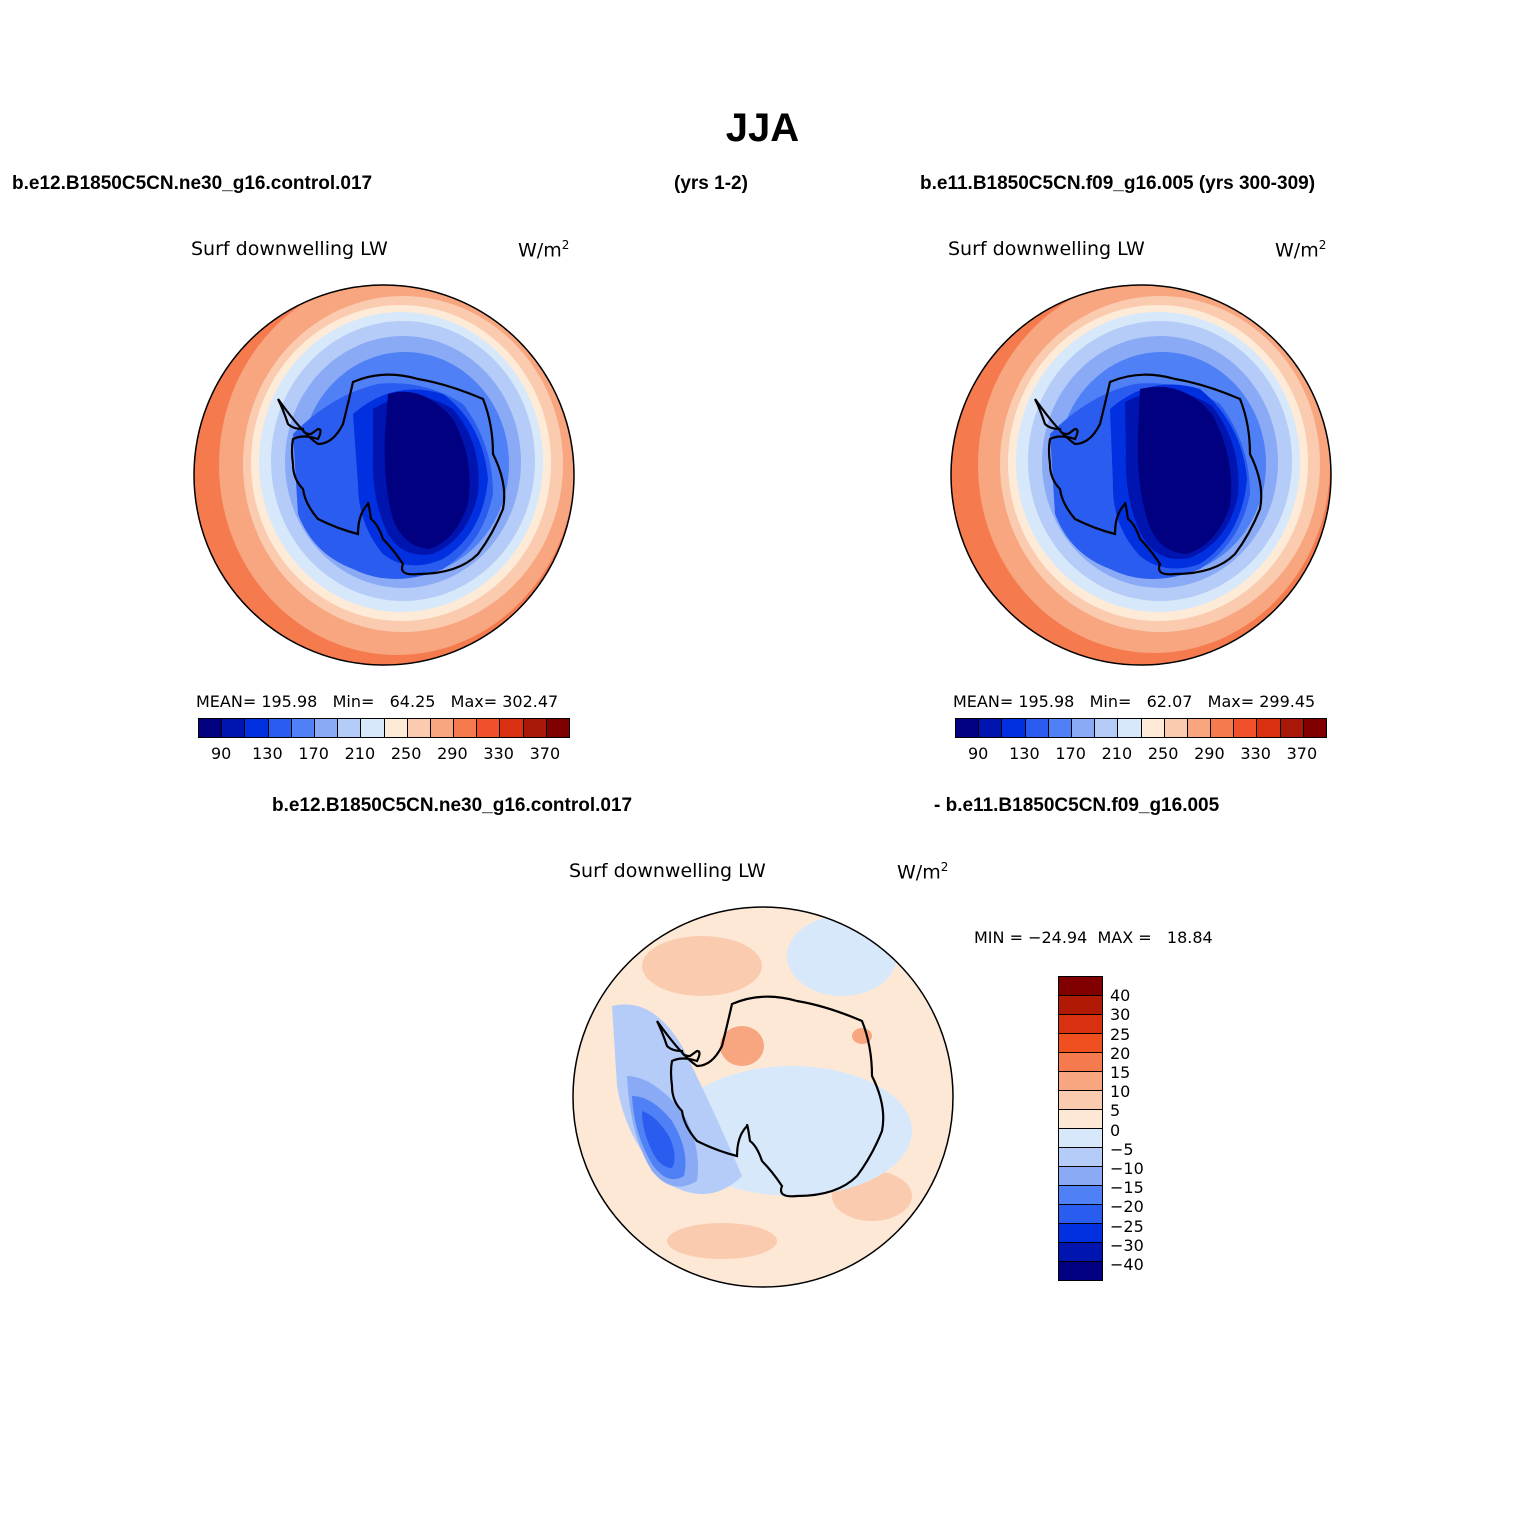  What do you see at coordinates (1120, 1015) in the screenshot?
I see `diff-colorbar-tick-label: 30` at bounding box center [1120, 1015].